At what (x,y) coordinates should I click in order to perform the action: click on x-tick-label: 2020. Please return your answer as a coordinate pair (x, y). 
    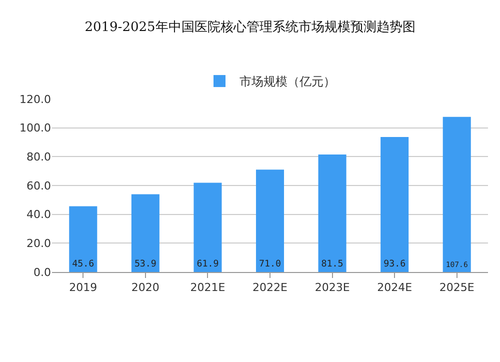
    Looking at the image, I should click on (145, 287).